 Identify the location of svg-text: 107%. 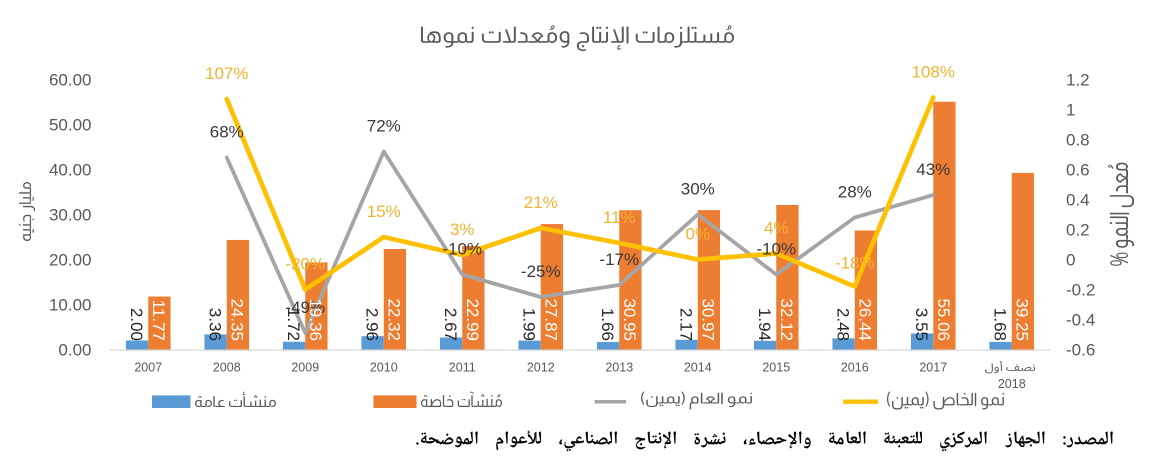
(226, 73).